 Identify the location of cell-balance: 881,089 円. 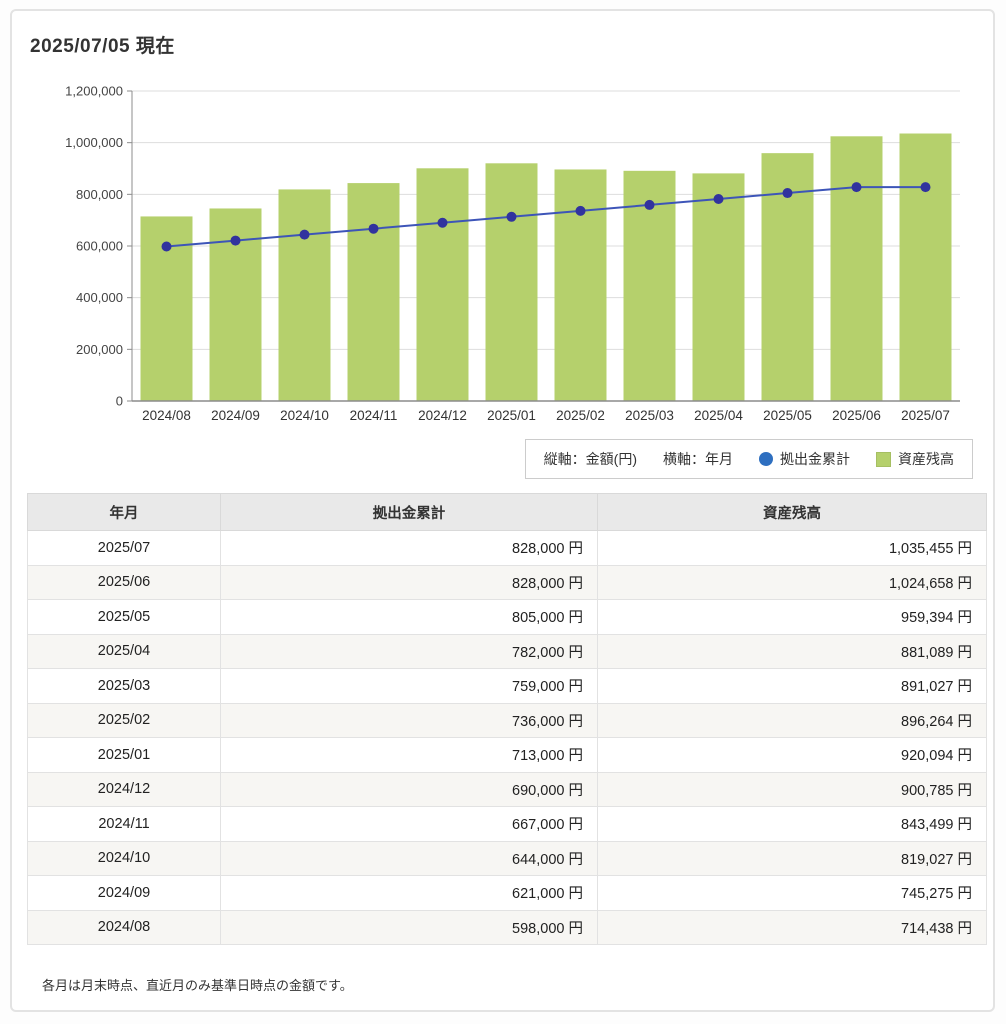
(792, 651).